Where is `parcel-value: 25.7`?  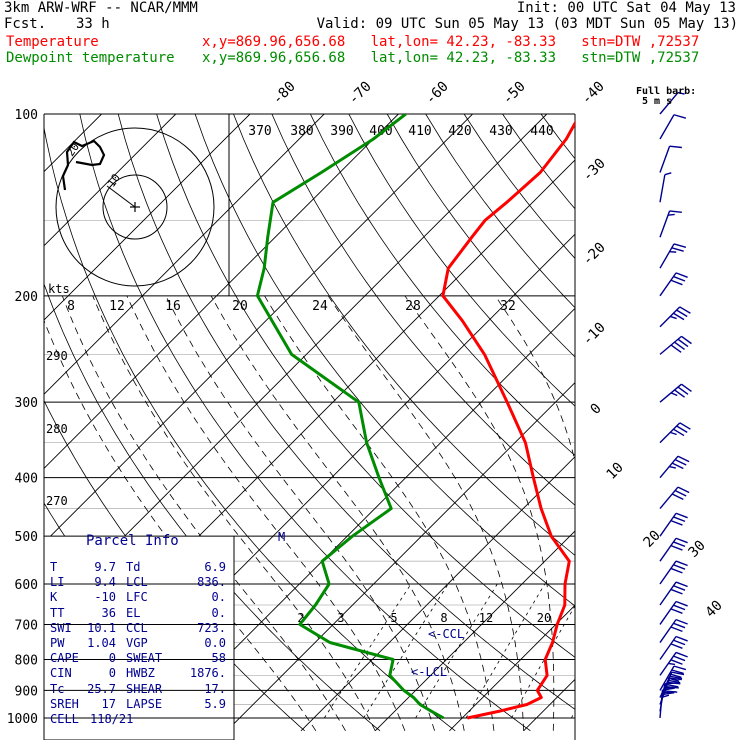
parcel-value: 25.7 is located at coordinates (101, 688).